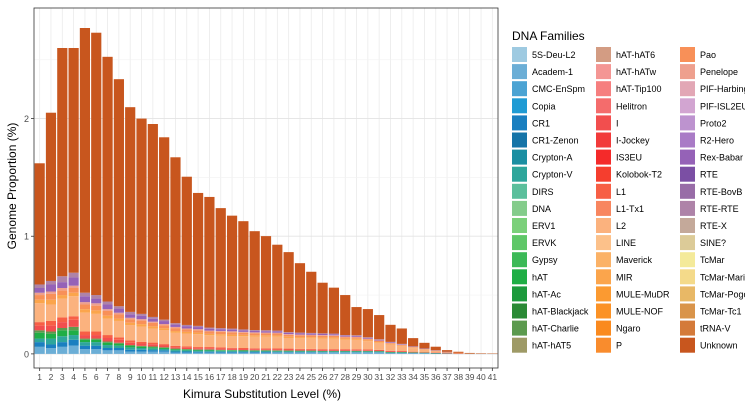 The width and height of the screenshot is (745, 411). I want to click on y-axis-label: Genome Proportion (%), so click(12, 186).